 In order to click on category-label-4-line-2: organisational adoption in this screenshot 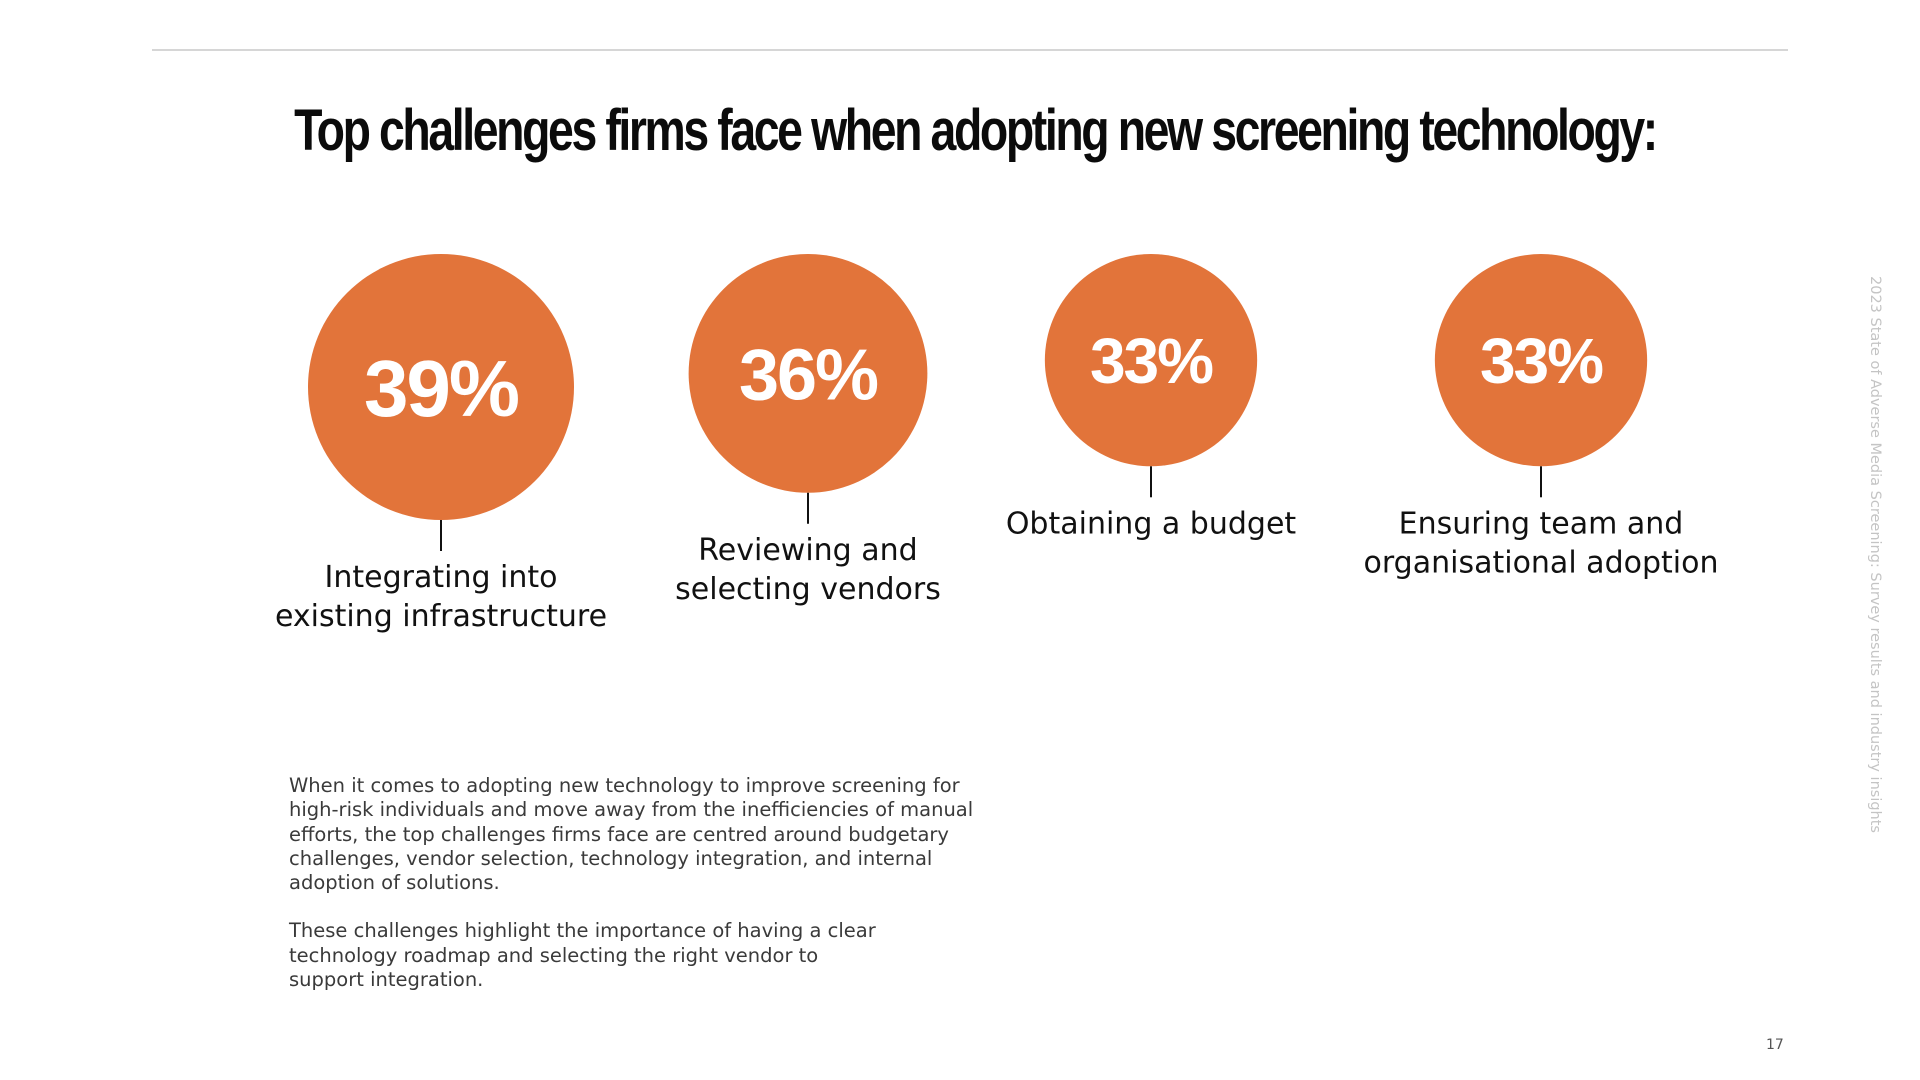, I will do `click(1541, 562)`.